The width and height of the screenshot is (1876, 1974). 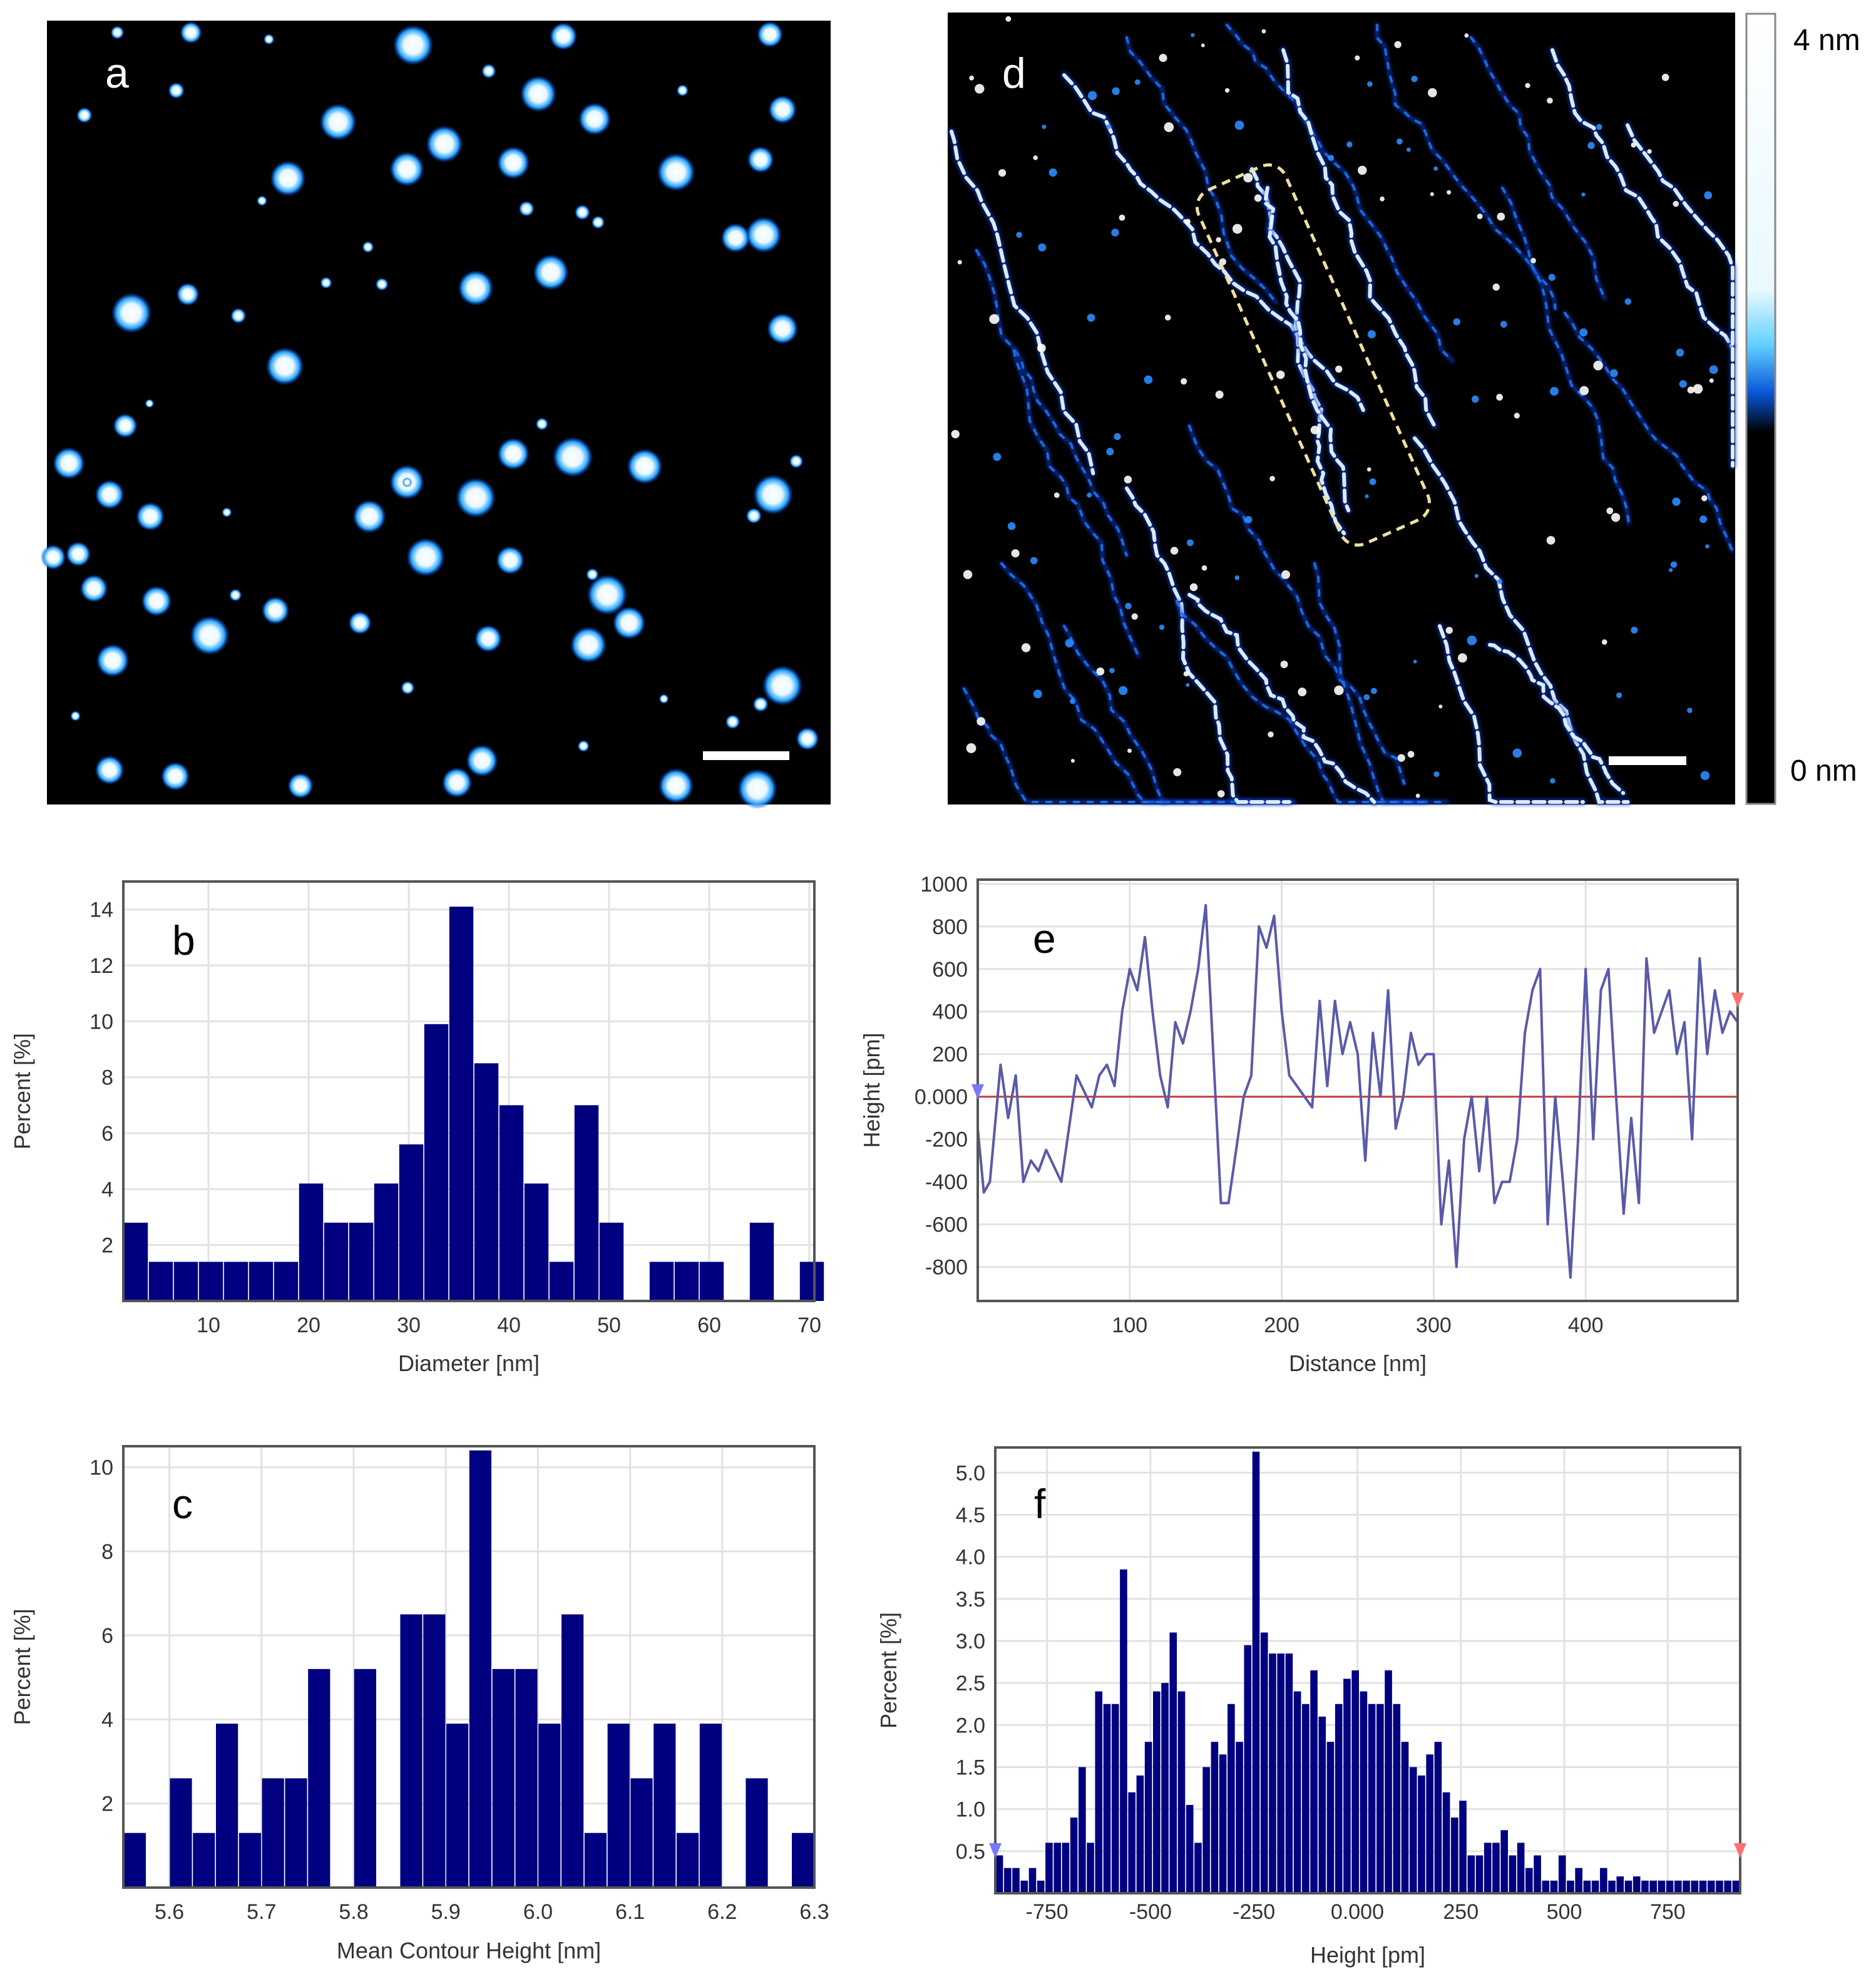 What do you see at coordinates (1358, 1090) in the screenshot?
I see `plot-area-e` at bounding box center [1358, 1090].